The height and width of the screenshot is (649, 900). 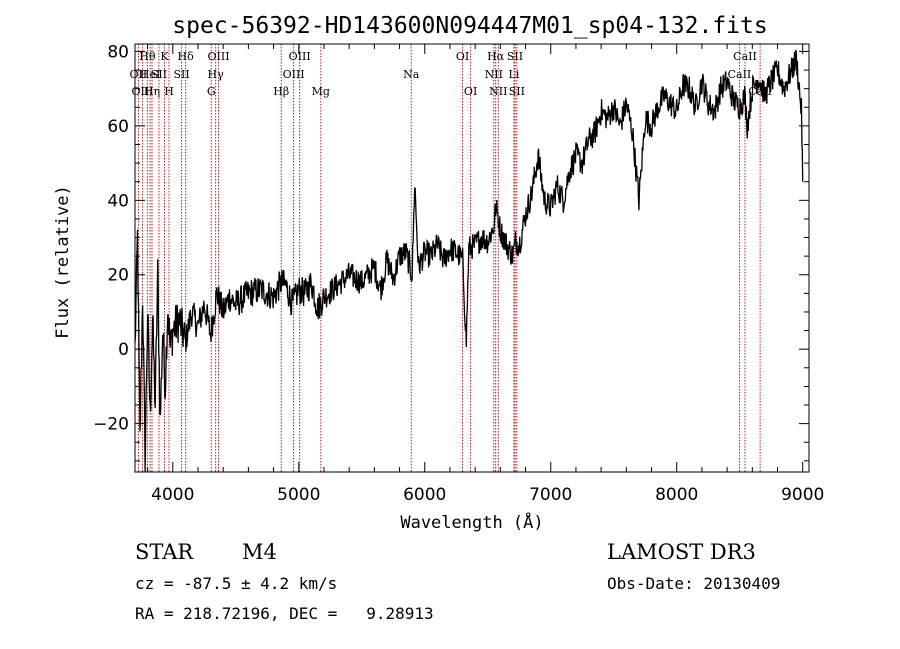 I want to click on emission-line-label: Li, so click(x=514, y=74).